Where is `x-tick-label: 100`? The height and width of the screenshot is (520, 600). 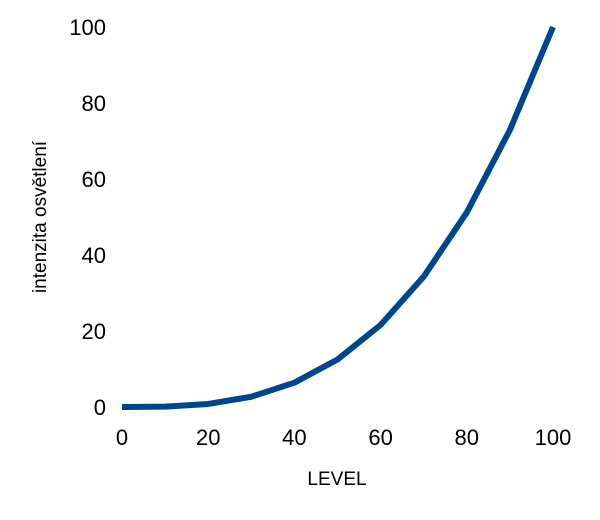
x-tick-label: 100 is located at coordinates (553, 437).